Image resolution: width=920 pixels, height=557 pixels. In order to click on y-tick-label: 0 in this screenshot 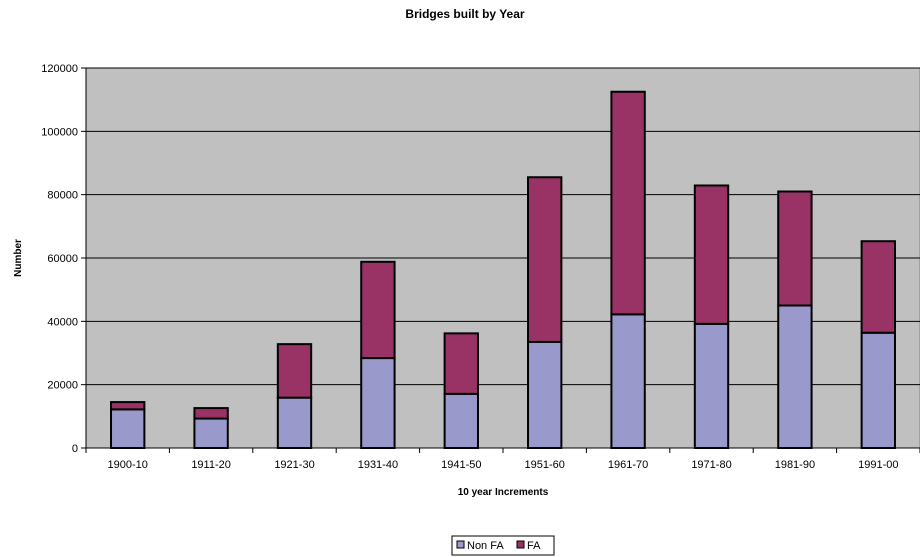, I will do `click(75, 449)`.